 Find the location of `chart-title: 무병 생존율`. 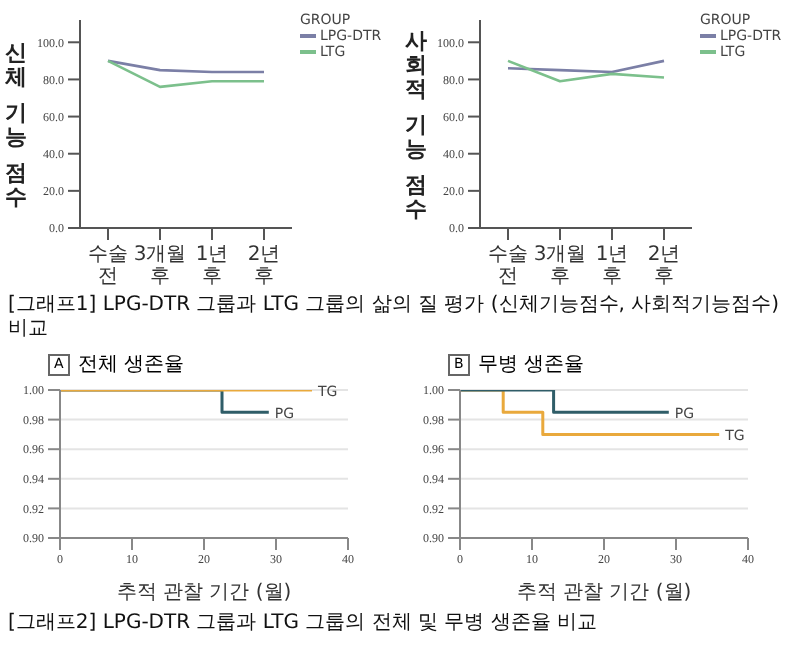

chart-title: 무병 생존율 is located at coordinates (530, 365).